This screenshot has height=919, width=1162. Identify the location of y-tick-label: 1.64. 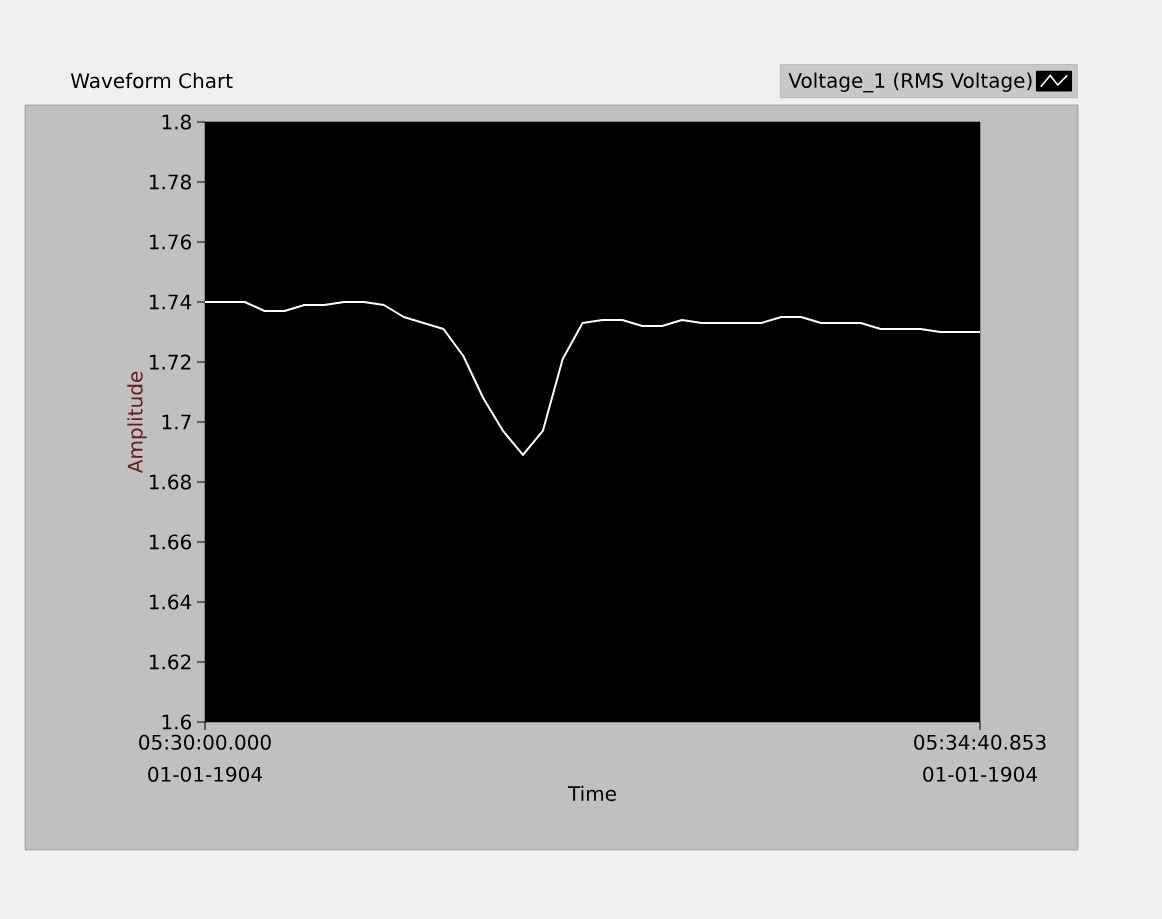
(170, 602).